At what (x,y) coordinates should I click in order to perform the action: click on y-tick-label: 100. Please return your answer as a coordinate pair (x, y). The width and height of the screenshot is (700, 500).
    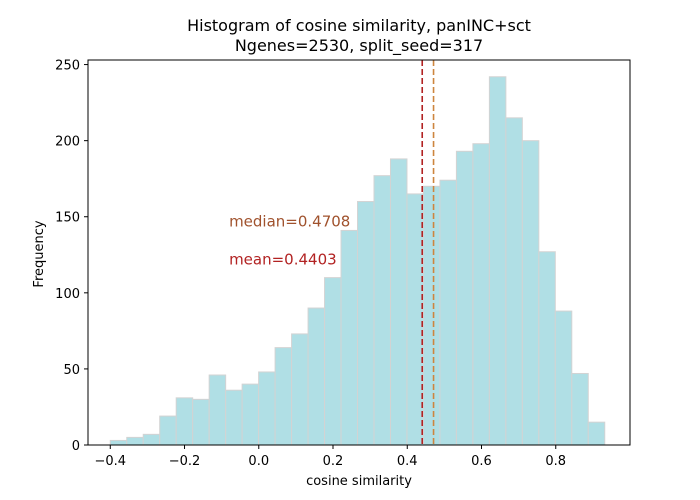
    Looking at the image, I should click on (67, 294).